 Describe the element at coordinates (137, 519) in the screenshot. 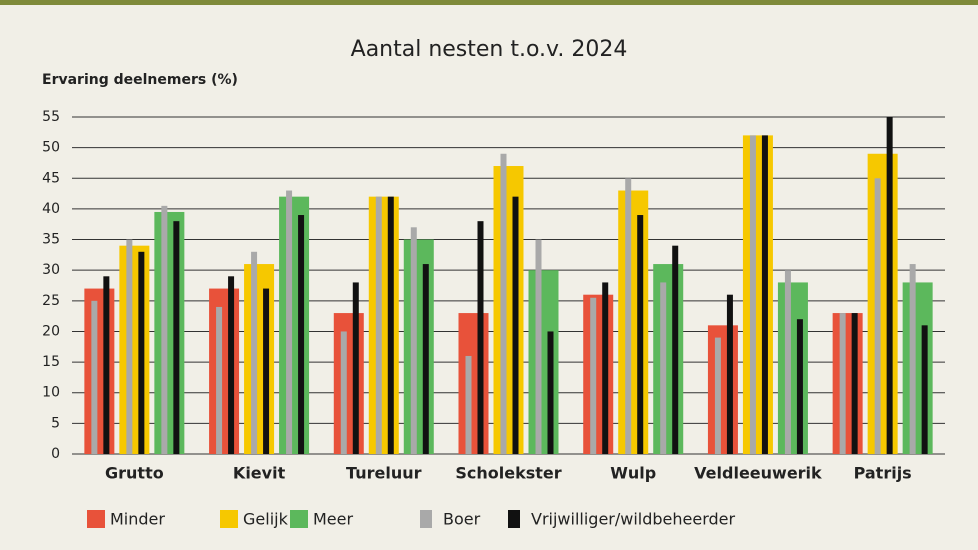

I see `legend-label: Minder` at that location.